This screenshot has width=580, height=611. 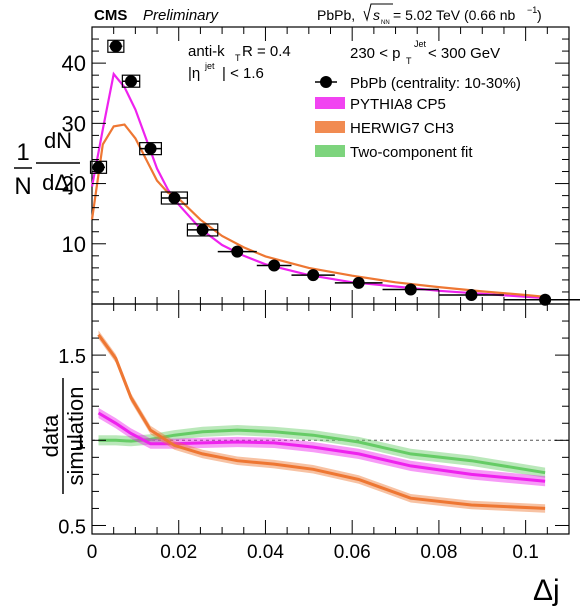 I want to click on x-tick-label: 0.04, so click(x=265, y=552).